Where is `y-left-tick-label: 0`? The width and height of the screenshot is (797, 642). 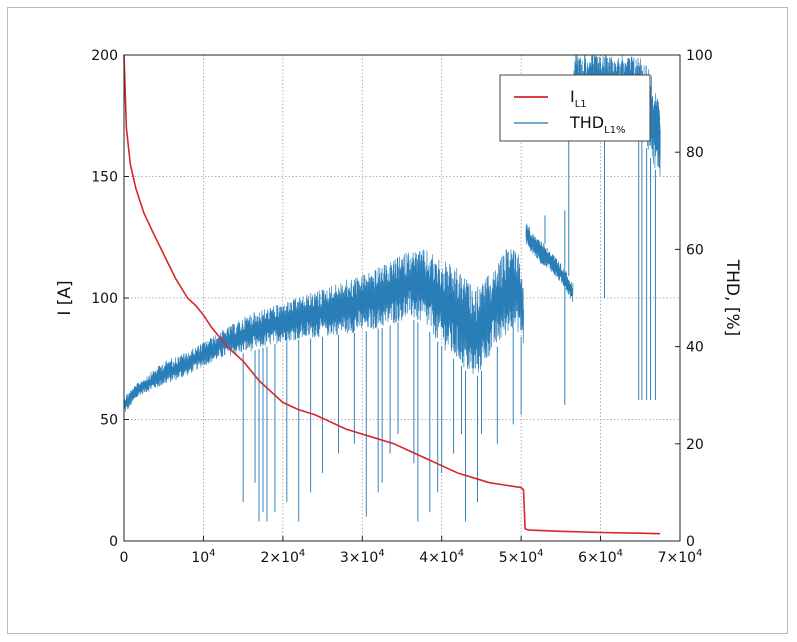 y-left-tick-label: 0 is located at coordinates (113, 542).